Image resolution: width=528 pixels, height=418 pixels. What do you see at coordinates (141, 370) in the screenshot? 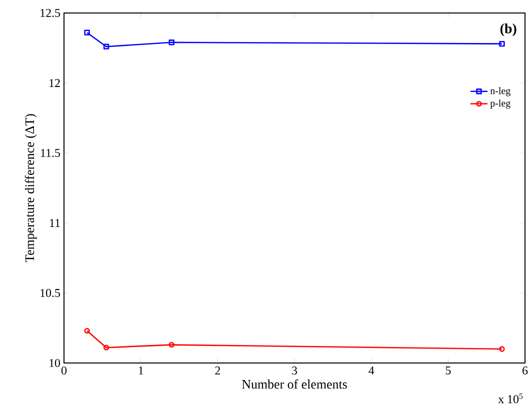
I see `x-tick-label: 1` at bounding box center [141, 370].